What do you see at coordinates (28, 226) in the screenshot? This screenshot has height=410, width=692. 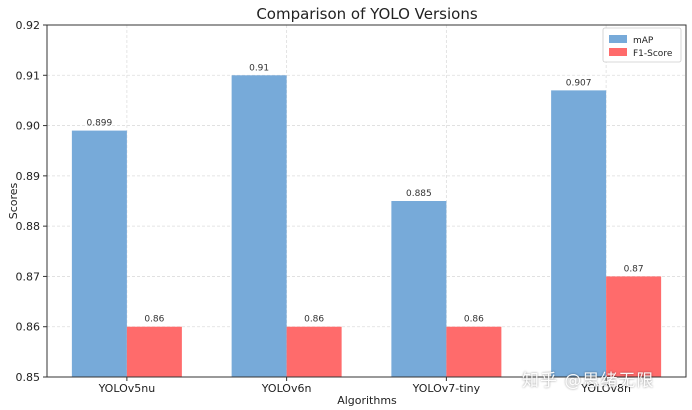 I see `y-tick-label: 0.88` at bounding box center [28, 226].